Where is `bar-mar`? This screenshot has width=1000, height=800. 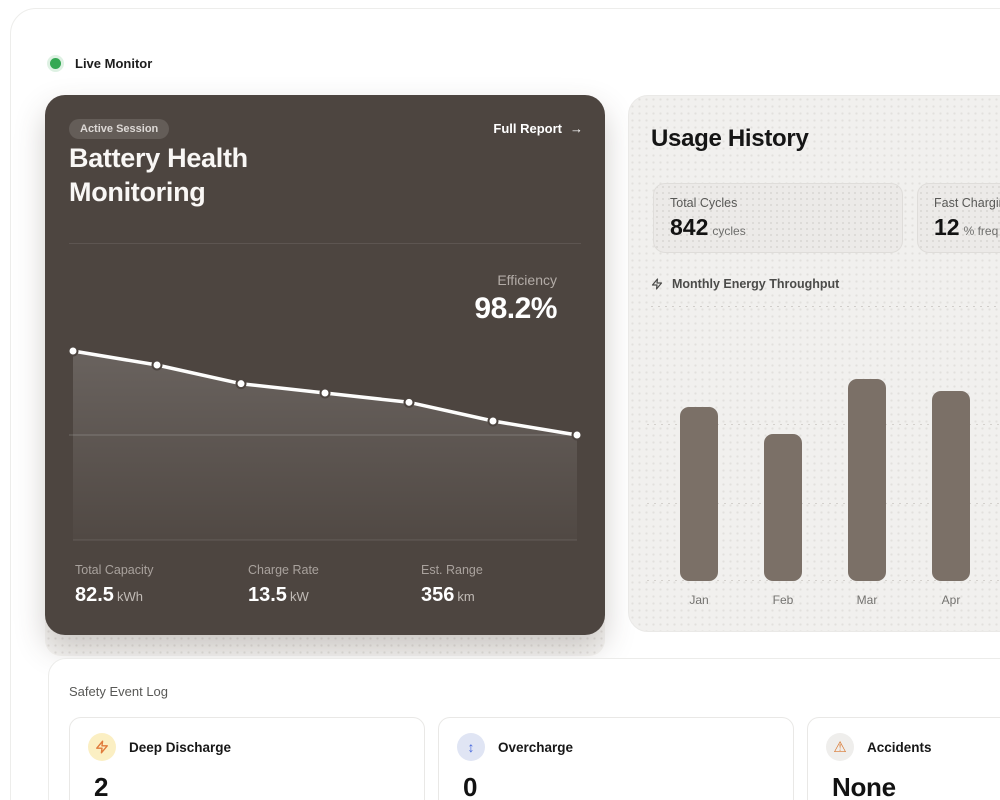
bar-mar is located at coordinates (867, 480).